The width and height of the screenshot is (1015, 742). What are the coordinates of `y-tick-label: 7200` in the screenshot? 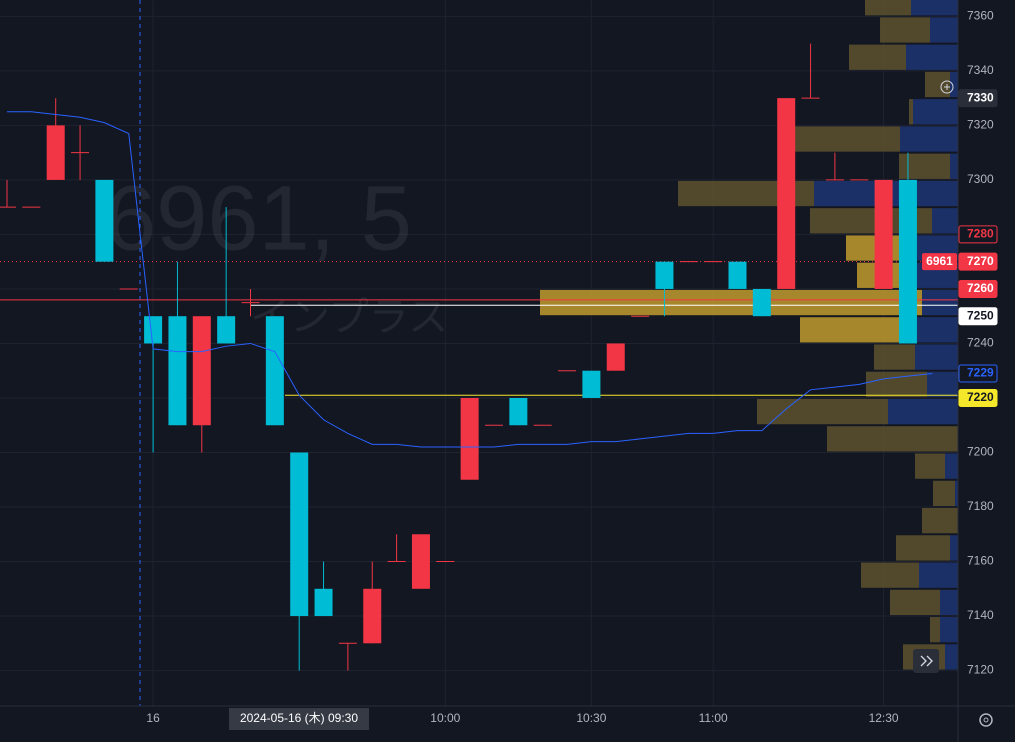 It's located at (980, 452).